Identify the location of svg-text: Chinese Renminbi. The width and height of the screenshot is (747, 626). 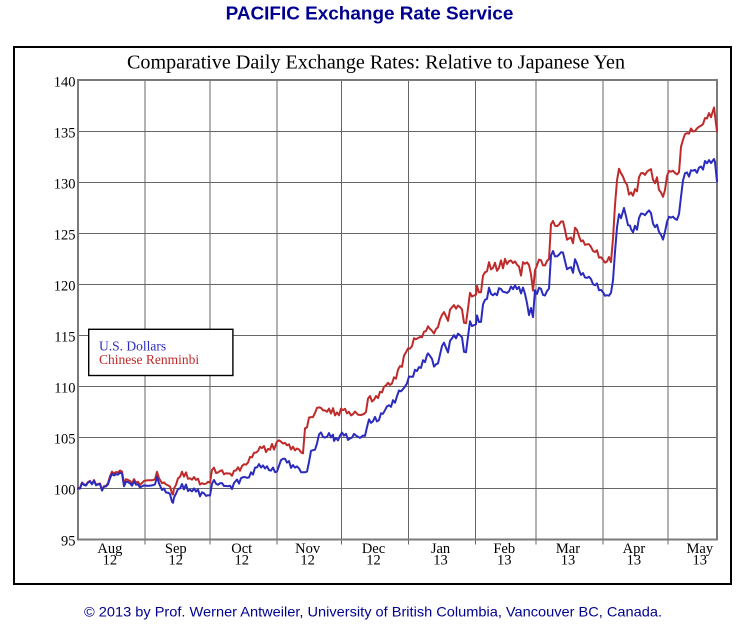
(149, 359).